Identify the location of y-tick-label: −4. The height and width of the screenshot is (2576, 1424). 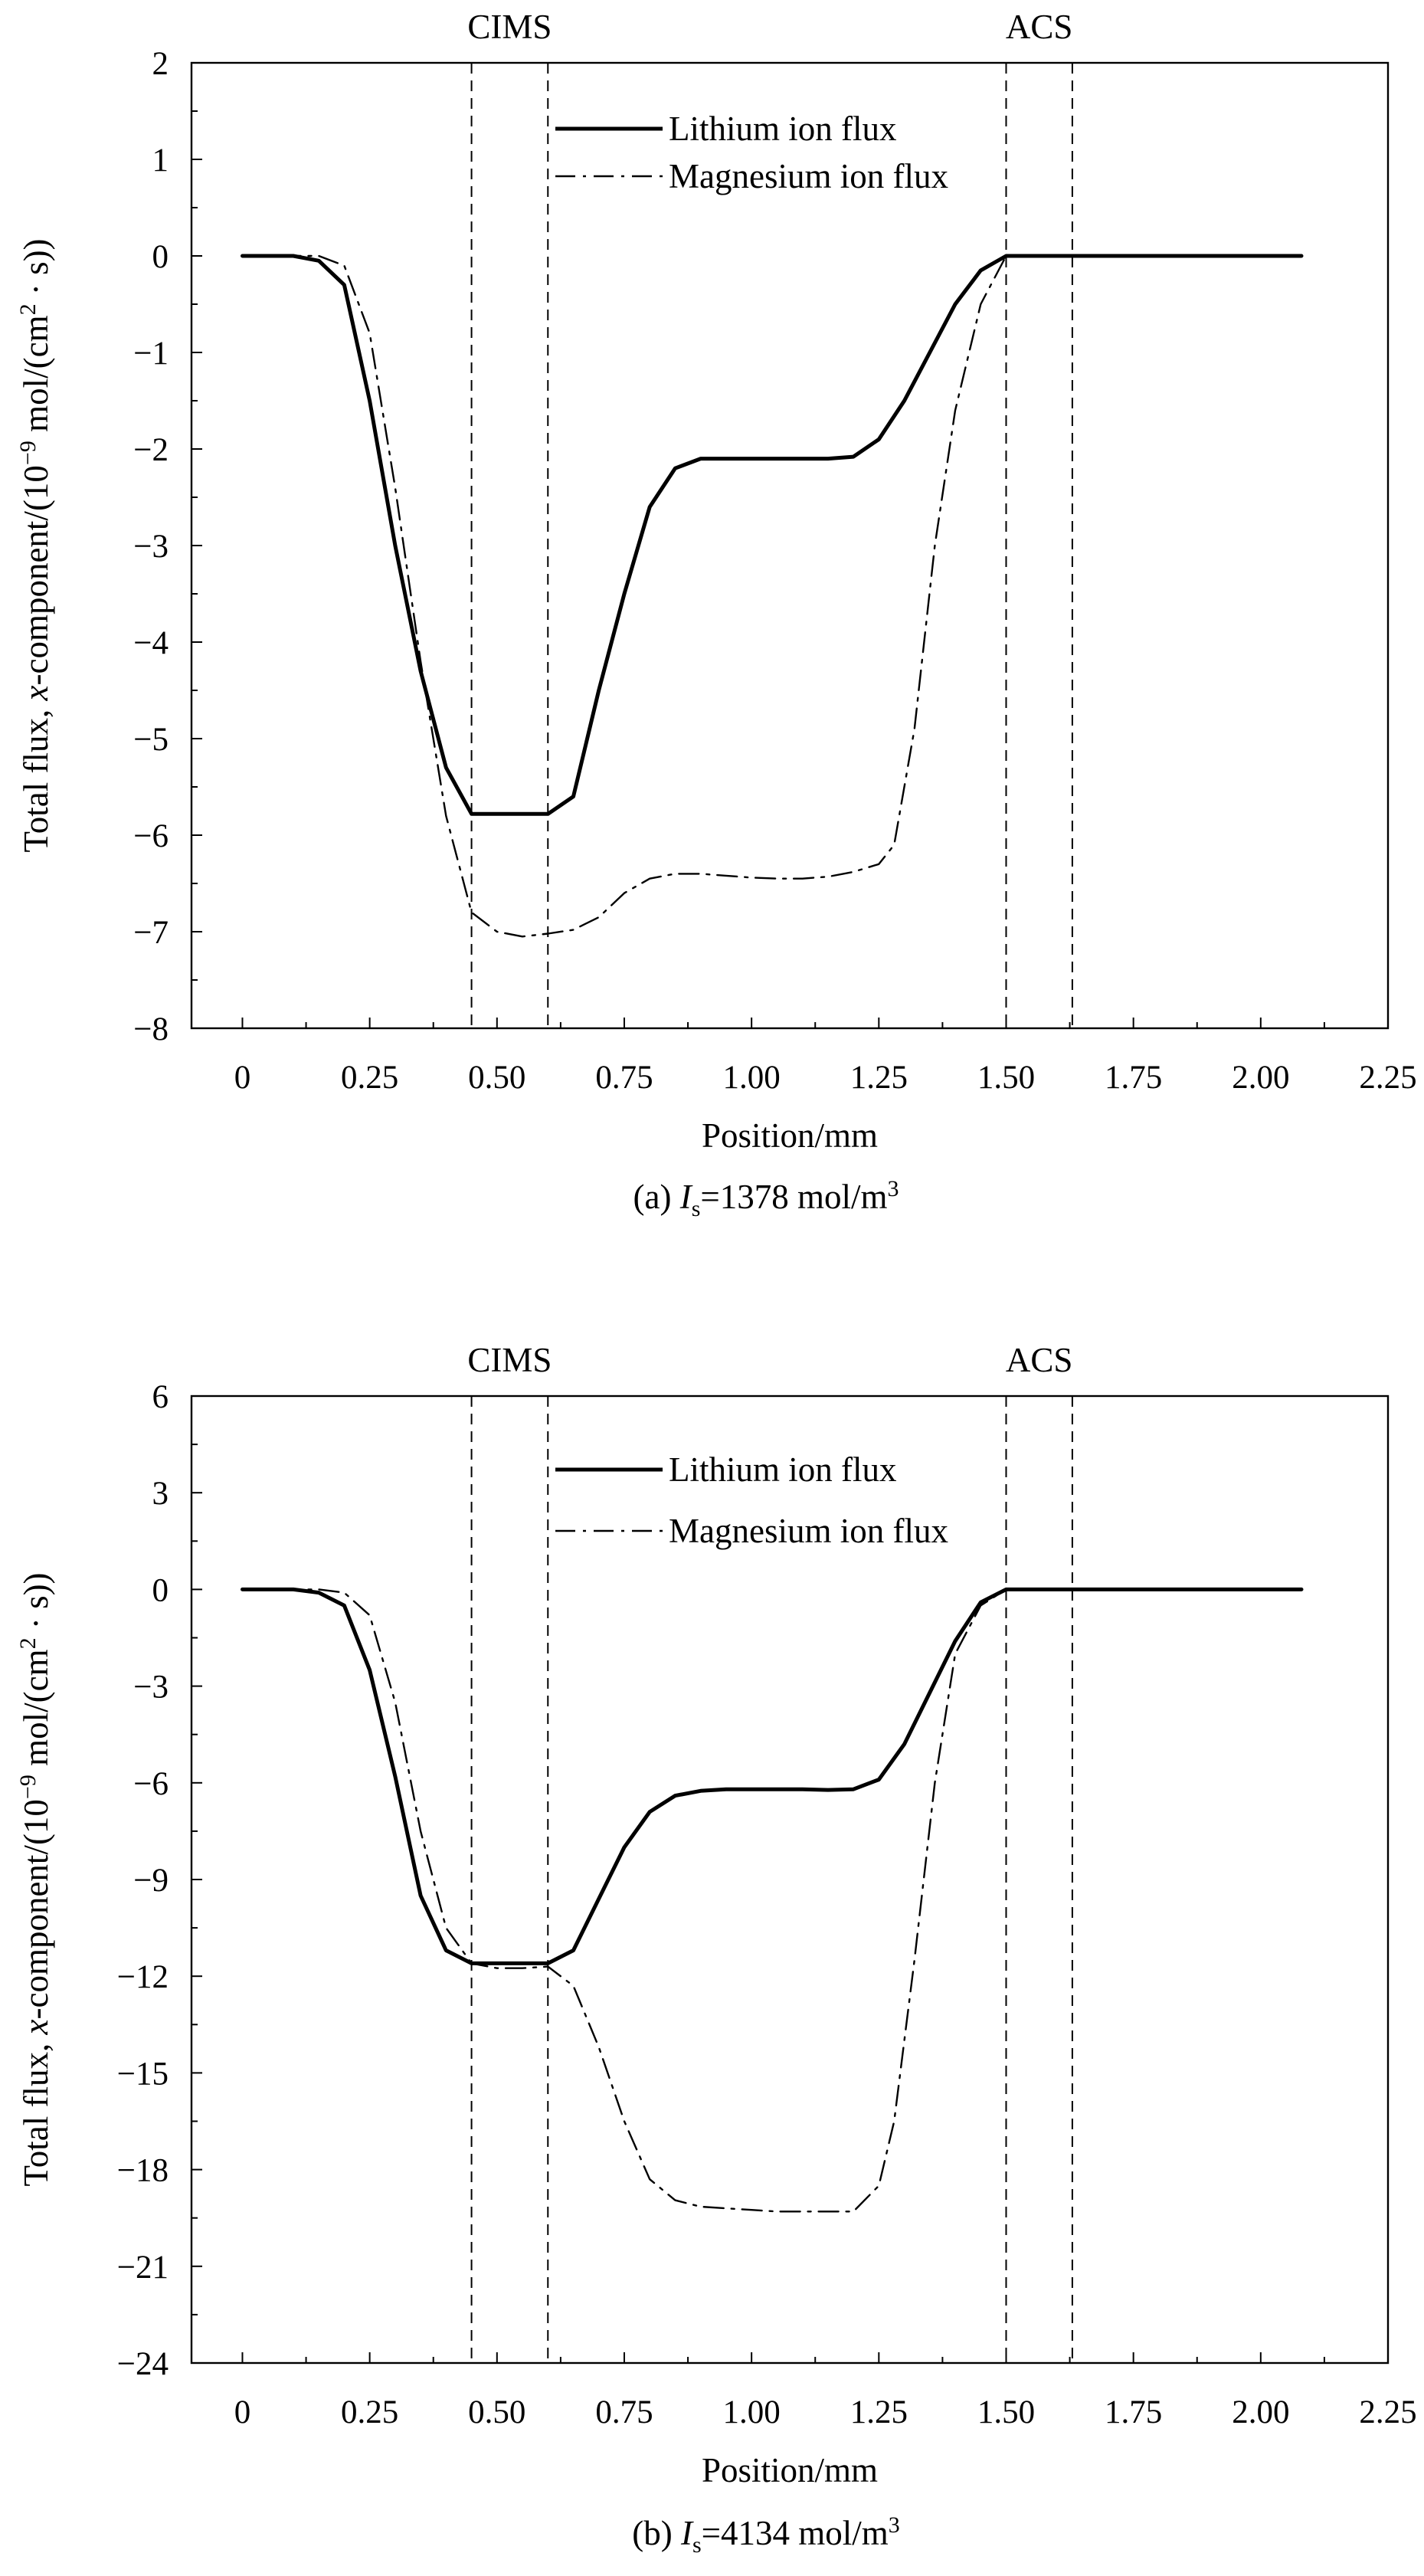
(151, 643).